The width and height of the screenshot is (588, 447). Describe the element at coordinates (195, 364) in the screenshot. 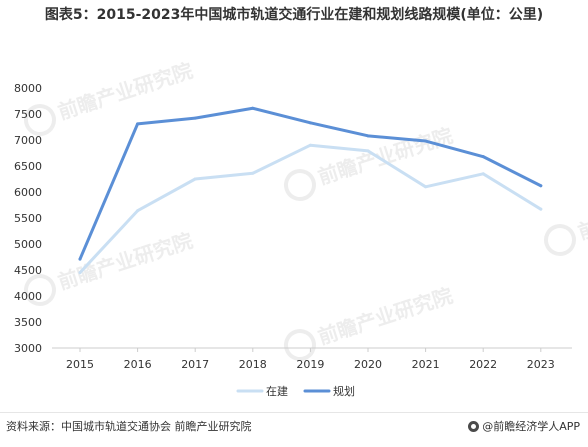

I see `x-tick-label: 2017` at that location.